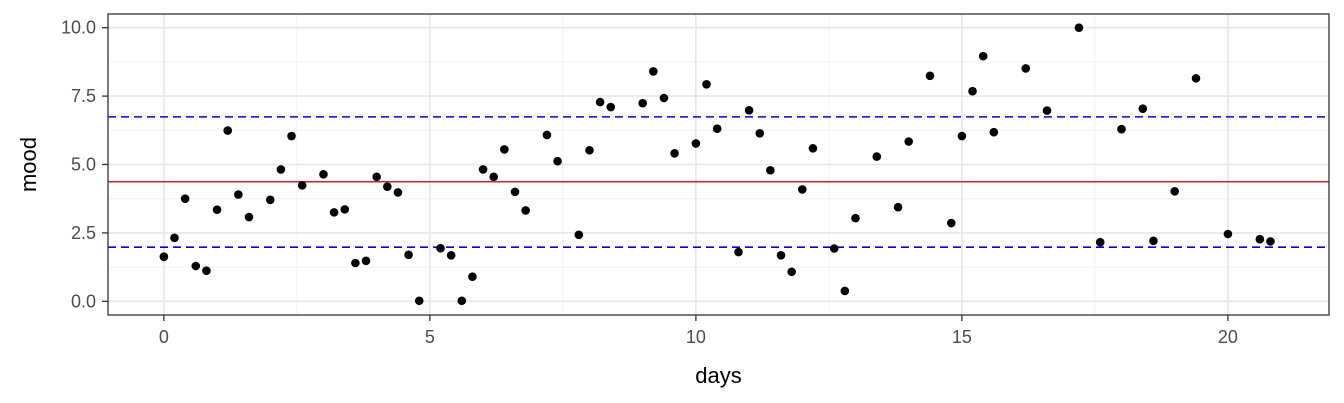 The width and height of the screenshot is (1344, 403). Describe the element at coordinates (78, 28) in the screenshot. I see `y-tick-label: 10.0` at that location.